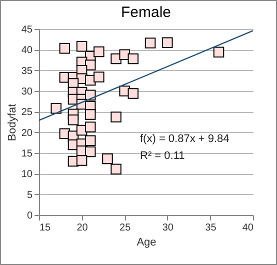  Describe the element at coordinates (27, 30) in the screenshot. I see `y-tick-label: 45` at that location.